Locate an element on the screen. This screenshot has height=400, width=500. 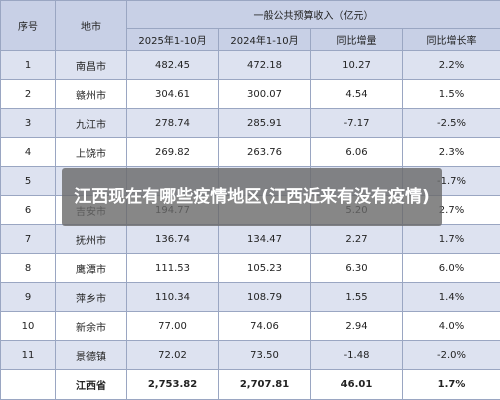
table-row-total: 江西省 2,753.82 2,707.81 46.01 1.7% is located at coordinates (250, 384).